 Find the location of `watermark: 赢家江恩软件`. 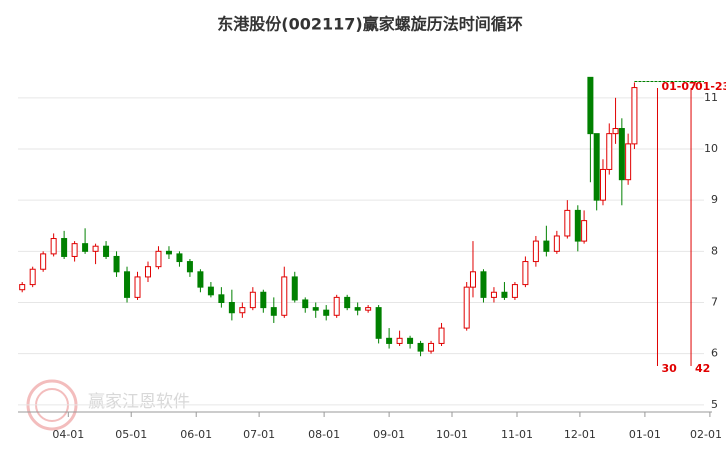

watermark: 赢家江恩软件 is located at coordinates (139, 402).